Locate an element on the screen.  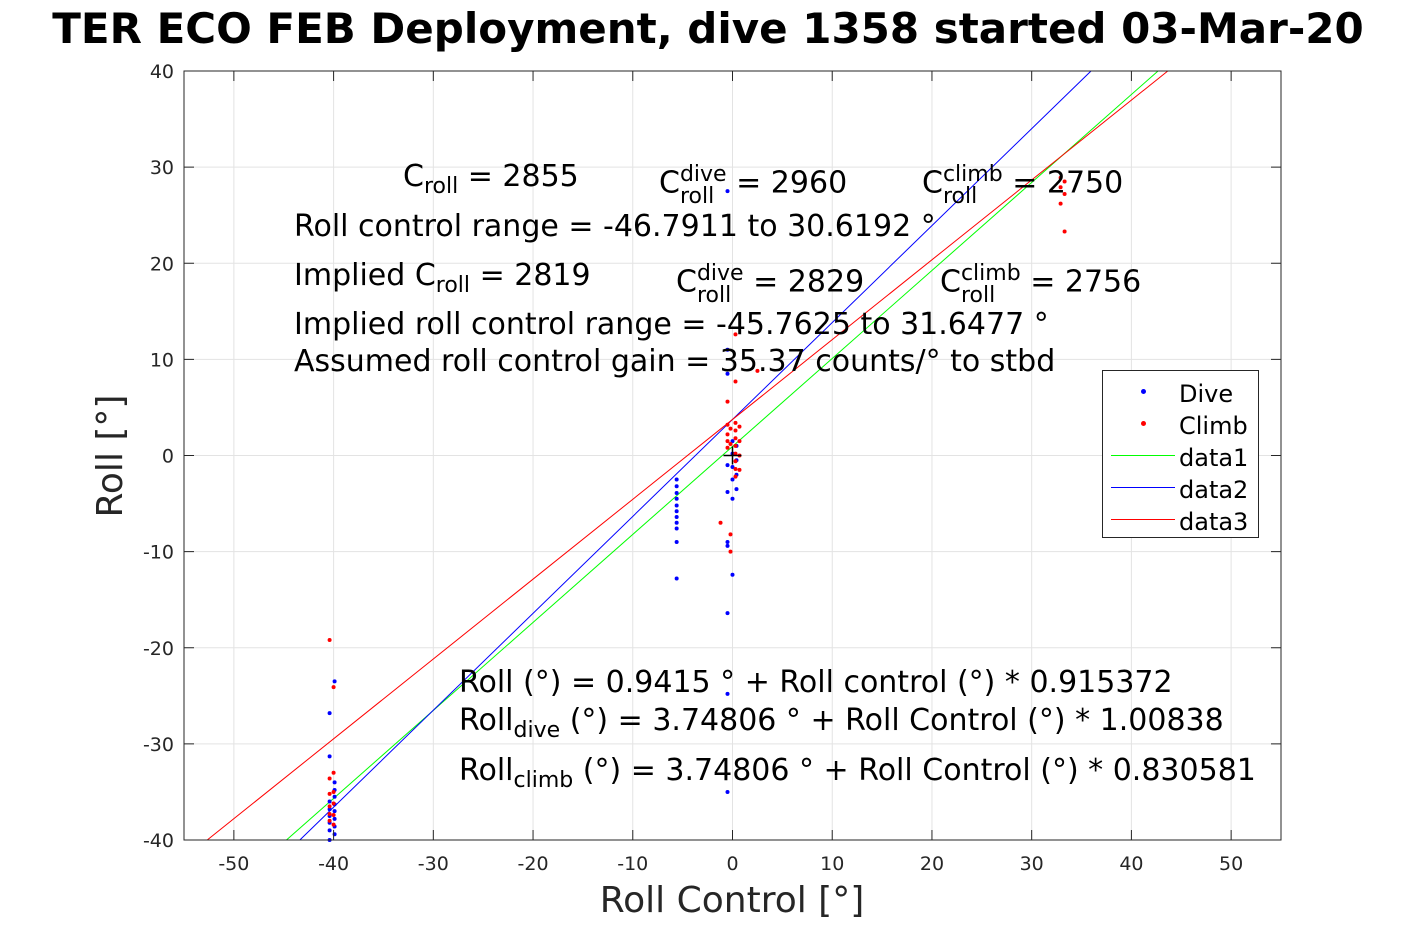
y-tick-label: 10 is located at coordinates (162, 360).